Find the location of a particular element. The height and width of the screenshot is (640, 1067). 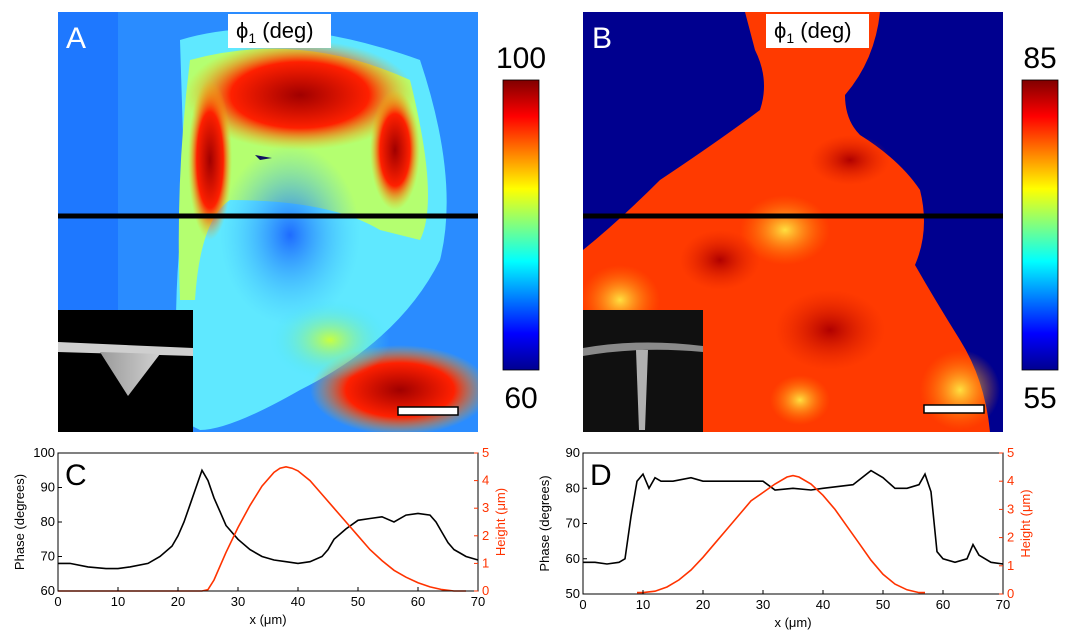

chart-c-ytick-label: 60 is located at coordinates (48, 590).